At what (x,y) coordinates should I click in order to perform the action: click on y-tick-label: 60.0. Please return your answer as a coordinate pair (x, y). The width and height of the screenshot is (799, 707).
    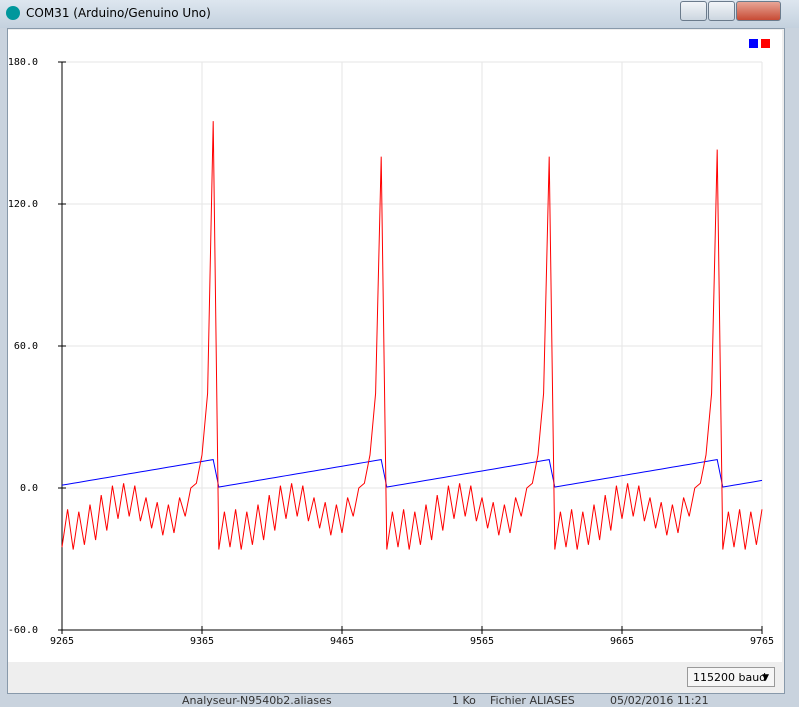
    Looking at the image, I should click on (26, 346).